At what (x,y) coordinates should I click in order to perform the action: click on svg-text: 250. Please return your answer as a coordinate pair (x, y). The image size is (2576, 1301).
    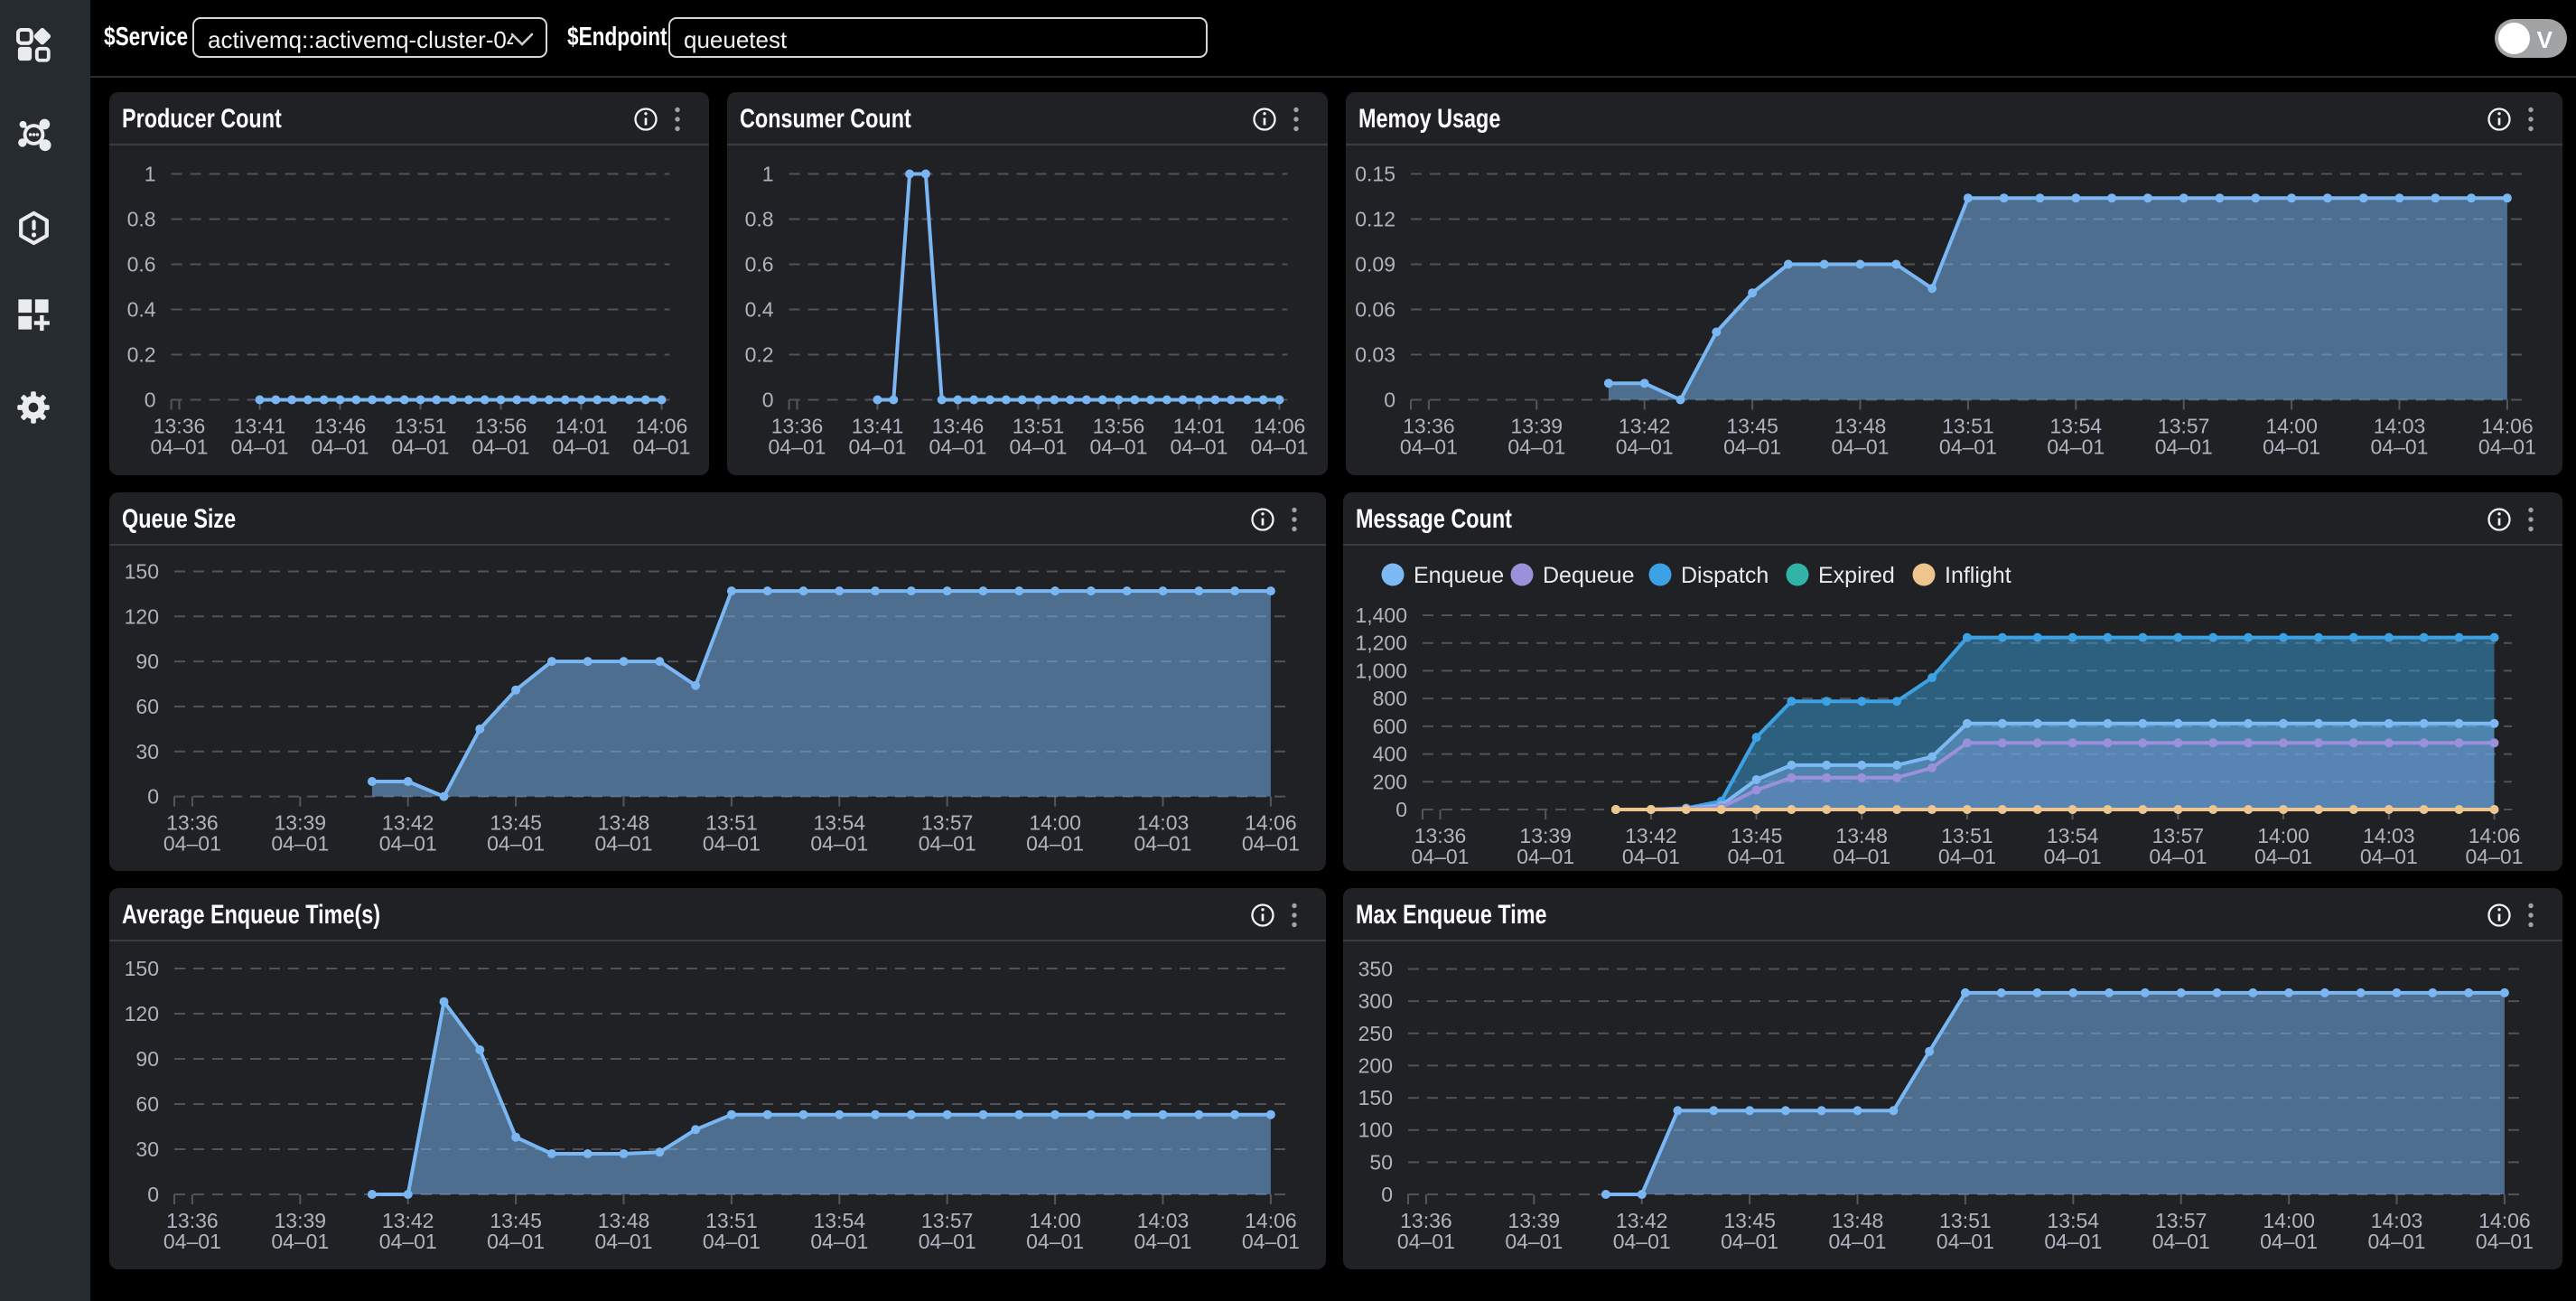
    Looking at the image, I should click on (1375, 1033).